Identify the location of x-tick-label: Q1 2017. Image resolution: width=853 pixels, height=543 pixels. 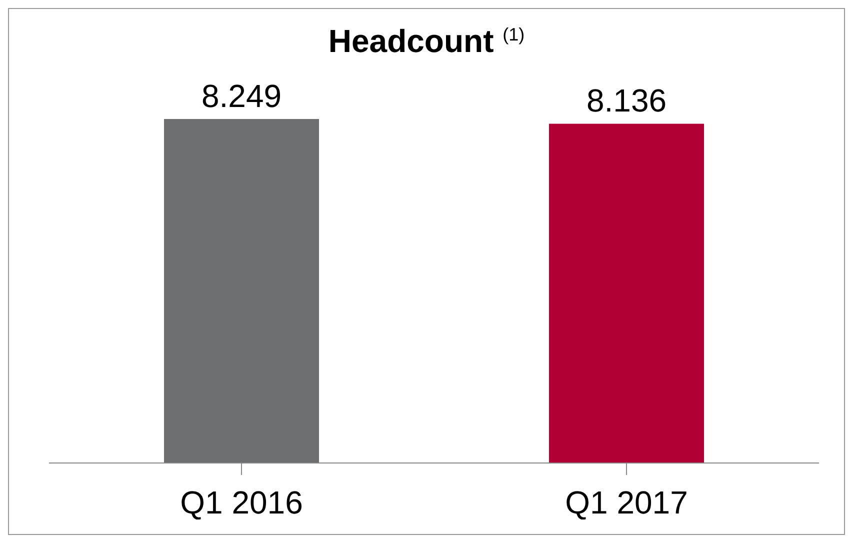
(626, 502).